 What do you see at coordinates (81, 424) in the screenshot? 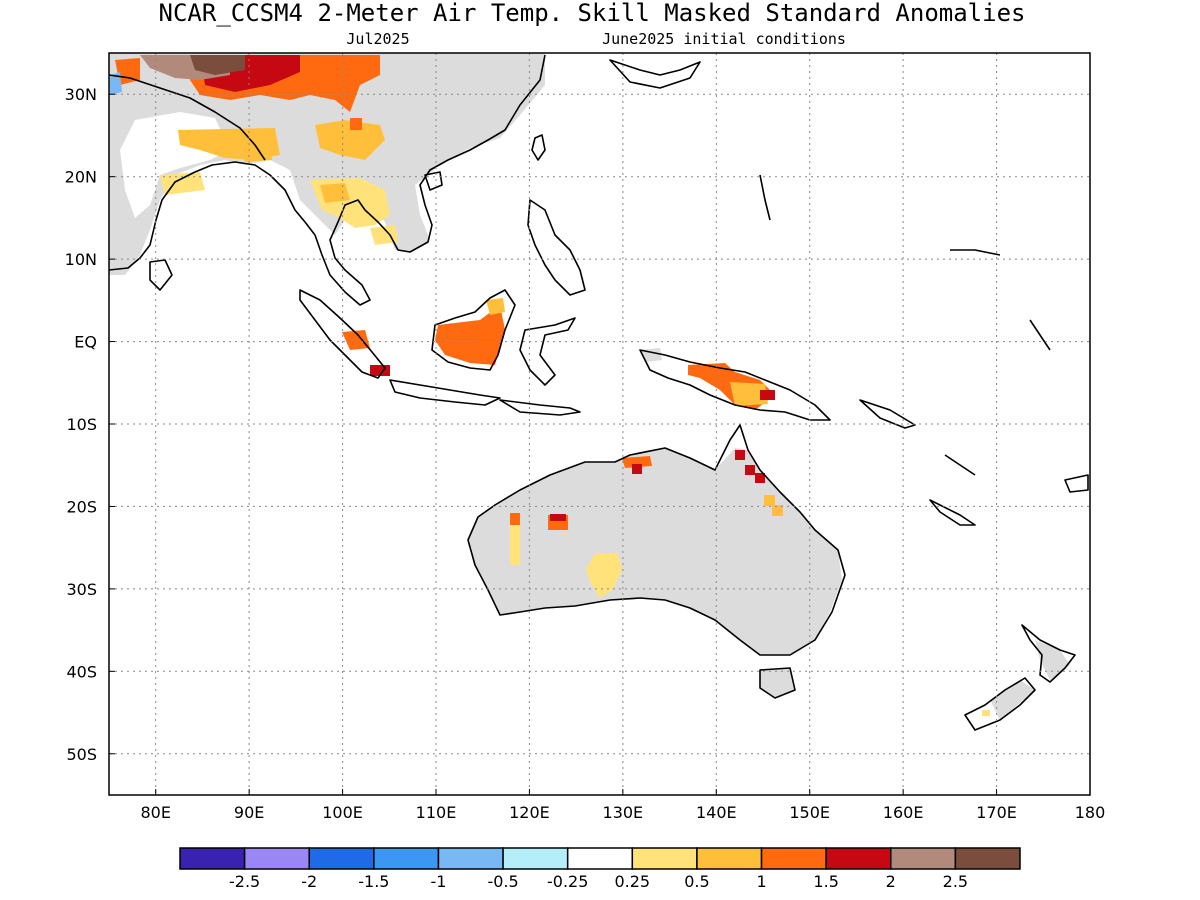
I see `y-tick-label: 10S` at bounding box center [81, 424].